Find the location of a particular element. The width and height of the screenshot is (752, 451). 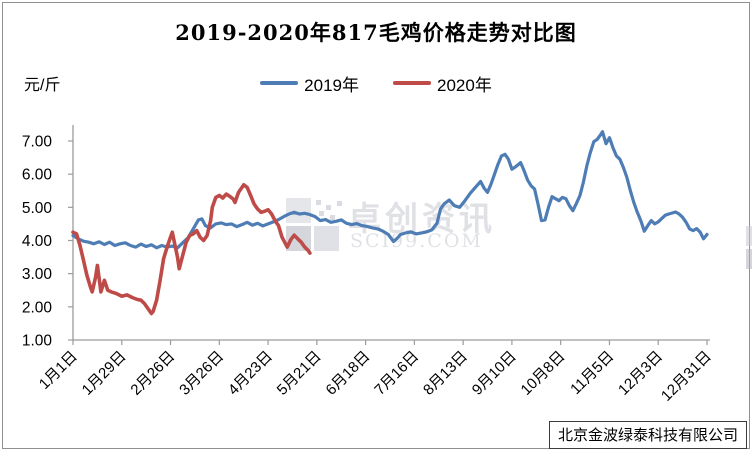

chart-title: 2019-2020年817毛鸡价格走势对比图 is located at coordinates (376, 32).